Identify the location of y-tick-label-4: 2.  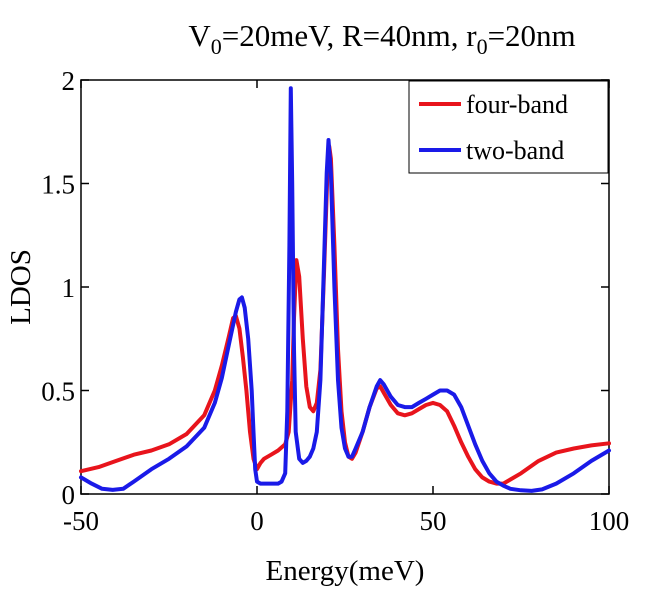
(69, 81).